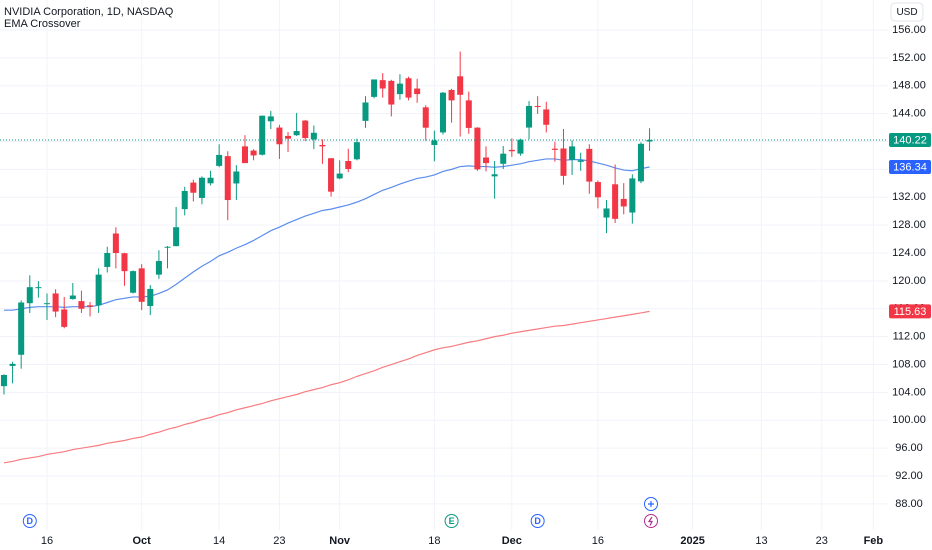 The width and height of the screenshot is (932, 550). What do you see at coordinates (909, 253) in the screenshot?
I see `y-tick-label: 124.00` at bounding box center [909, 253].